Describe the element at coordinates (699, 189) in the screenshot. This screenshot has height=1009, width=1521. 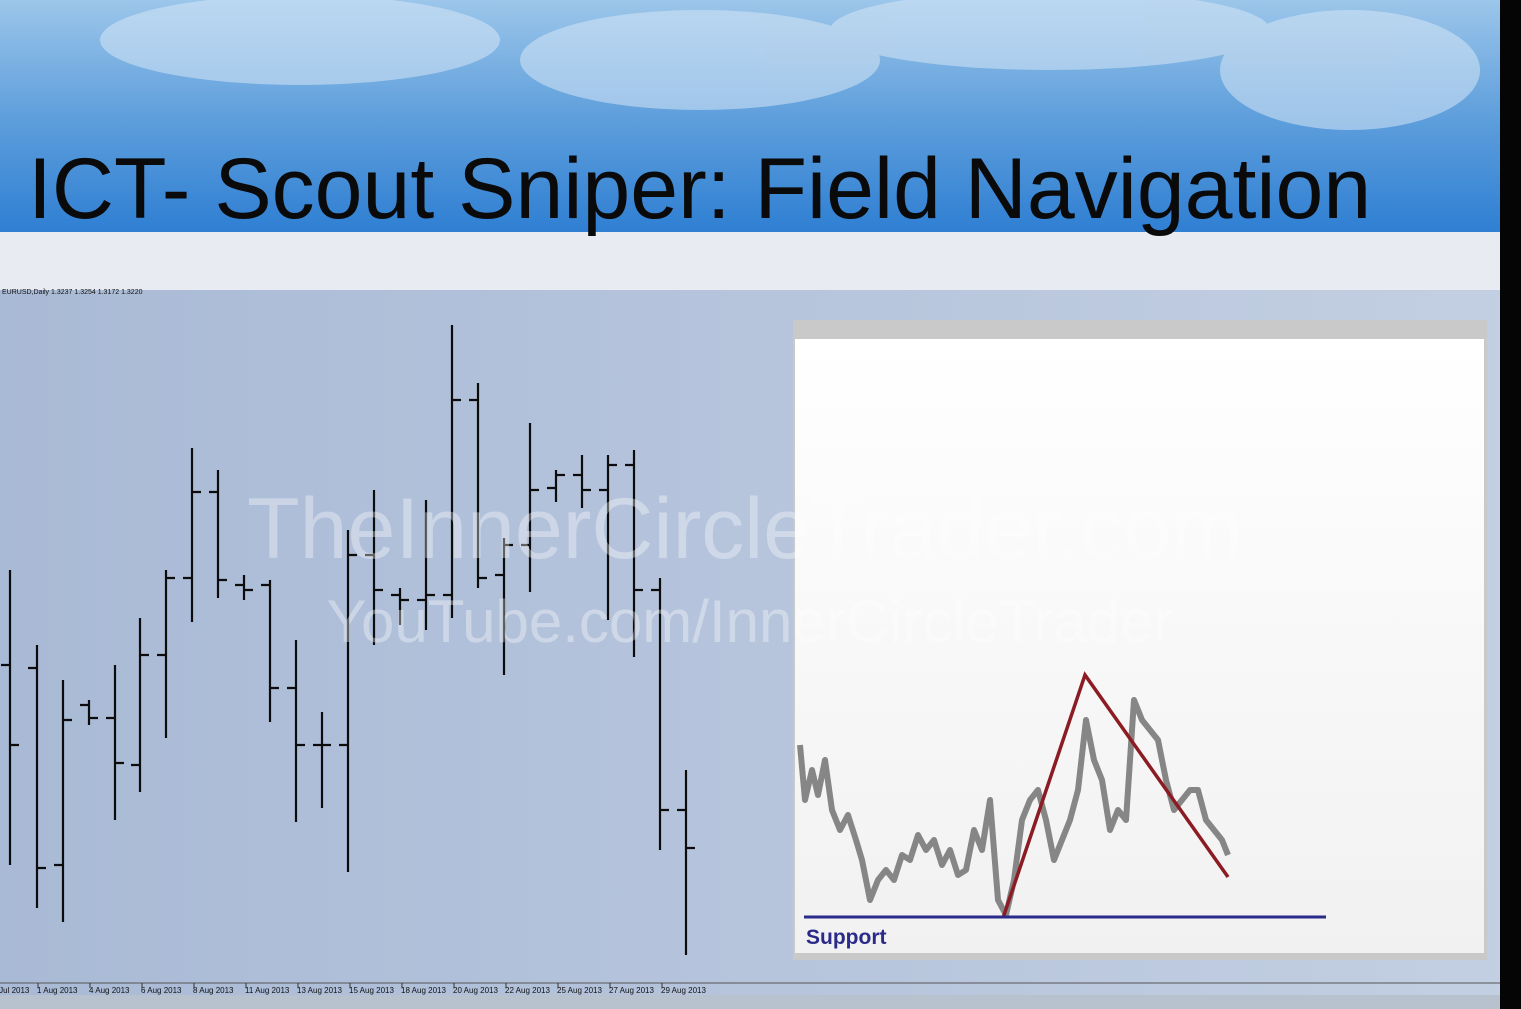
I see `slide-title: ICT- Scout Sniper: Field Navigation` at that location.